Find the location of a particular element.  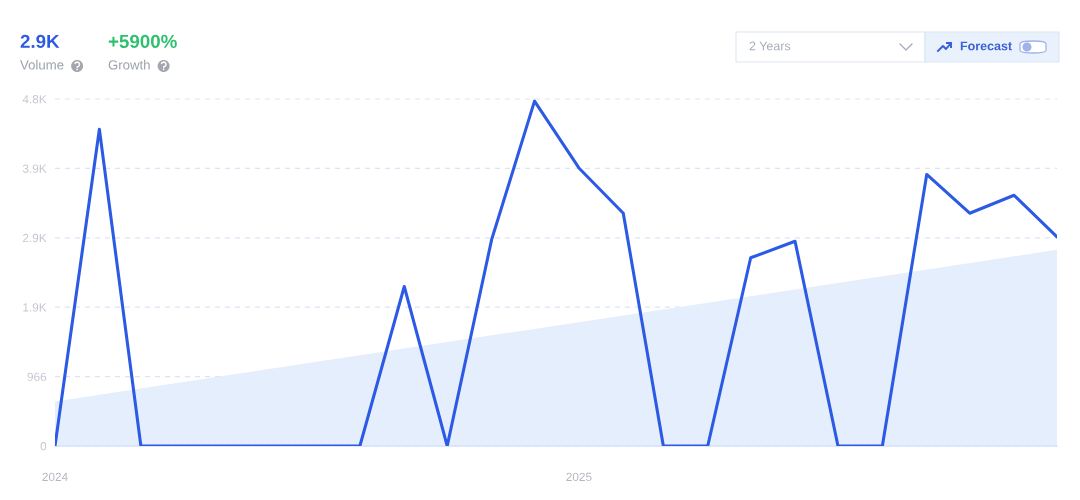

text: +5900% is located at coordinates (142, 41).